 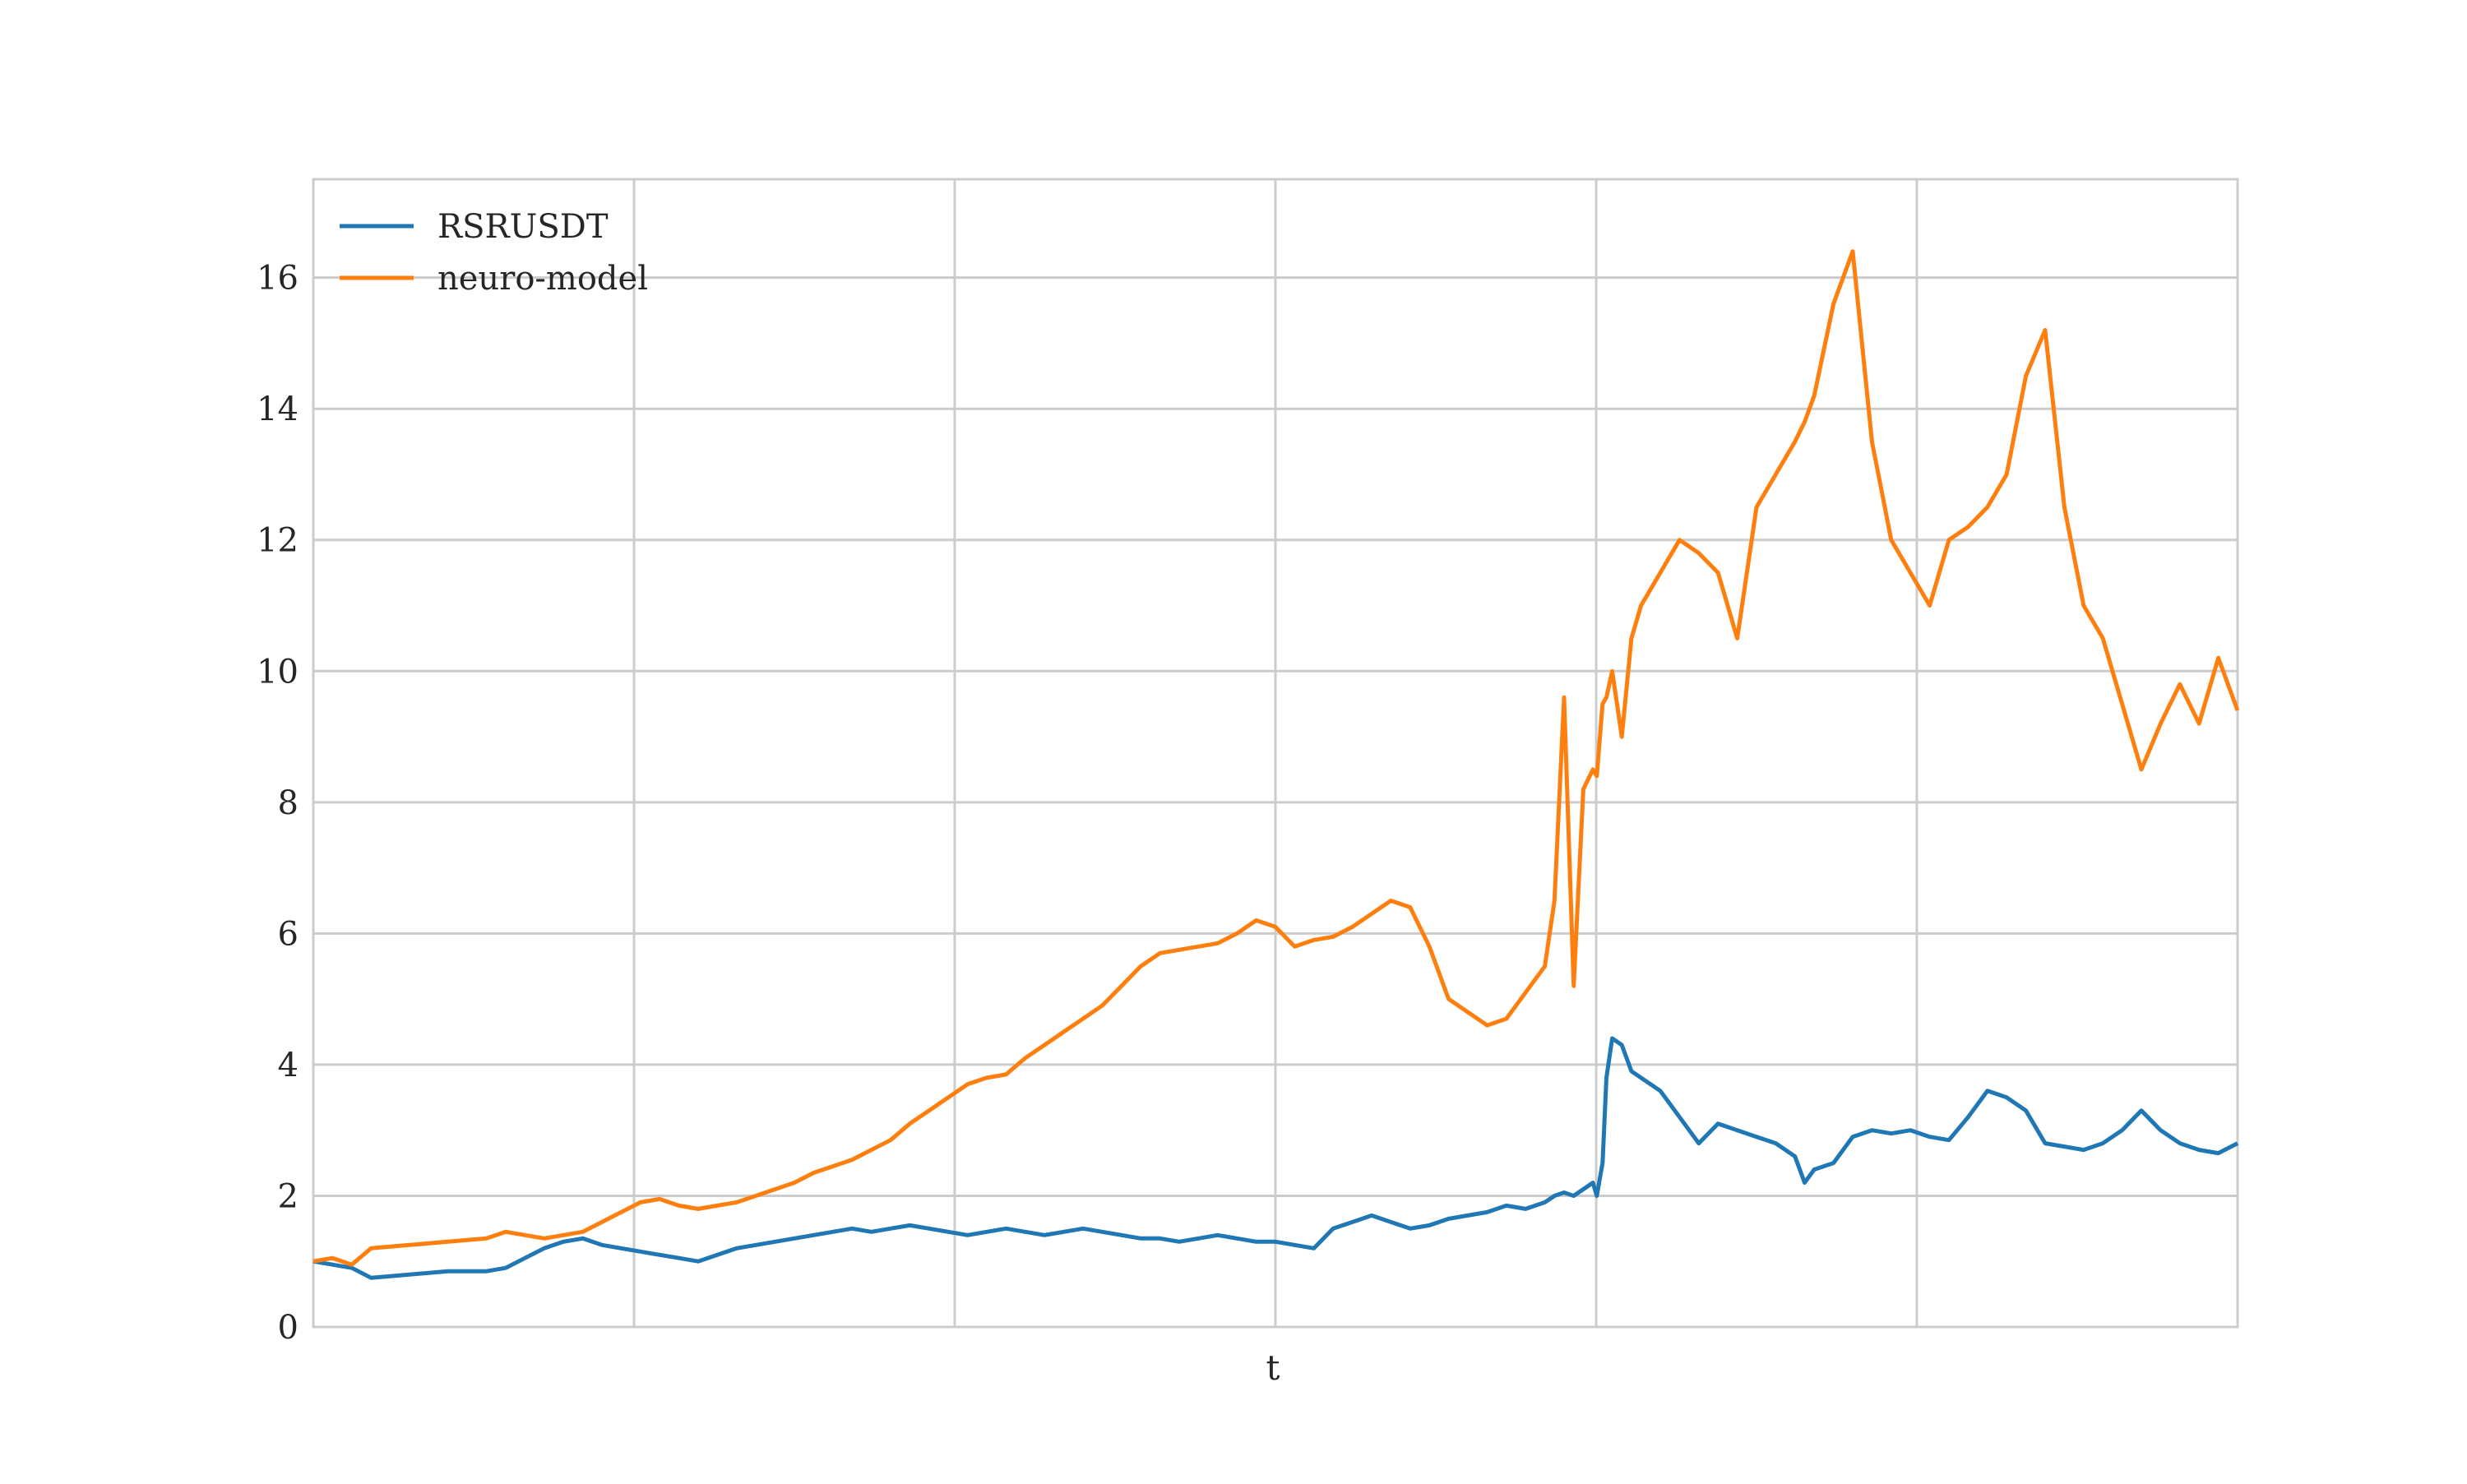 What do you see at coordinates (494, 253) in the screenshot?
I see `legend: RSRUSDT neuro-model` at bounding box center [494, 253].